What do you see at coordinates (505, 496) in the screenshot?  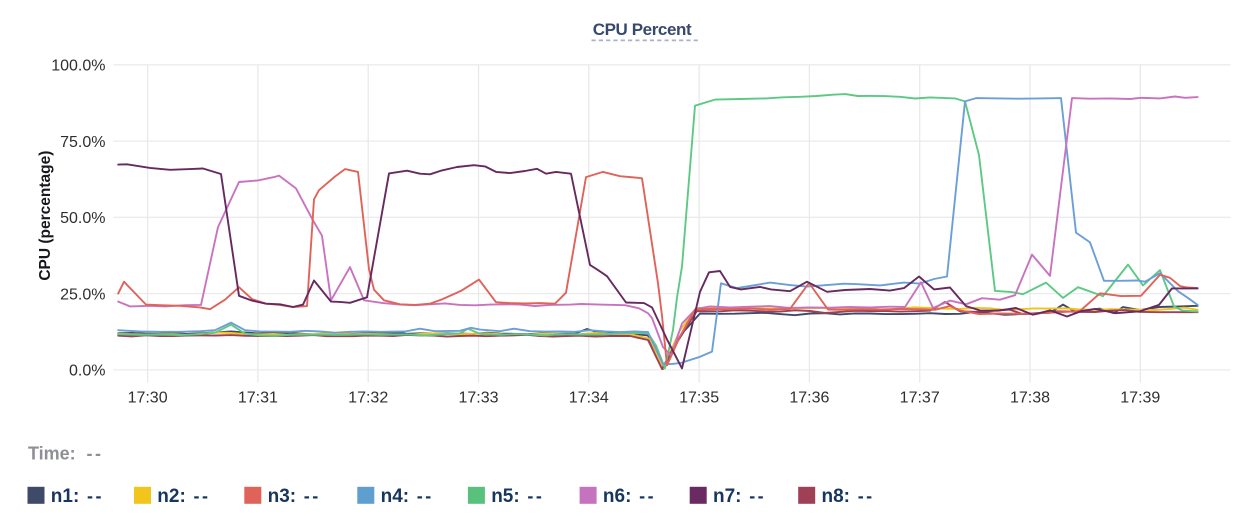 I see `svg-text: n5:` at bounding box center [505, 496].